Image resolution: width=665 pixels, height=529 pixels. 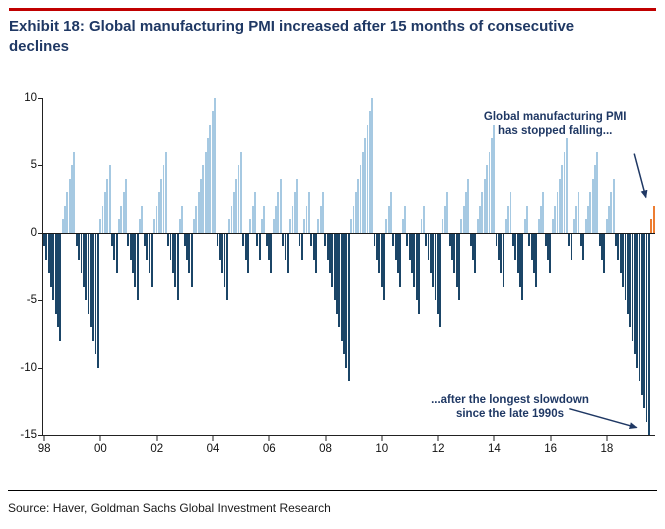 I want to click on y-axis-label: 10, so click(x=30, y=98).